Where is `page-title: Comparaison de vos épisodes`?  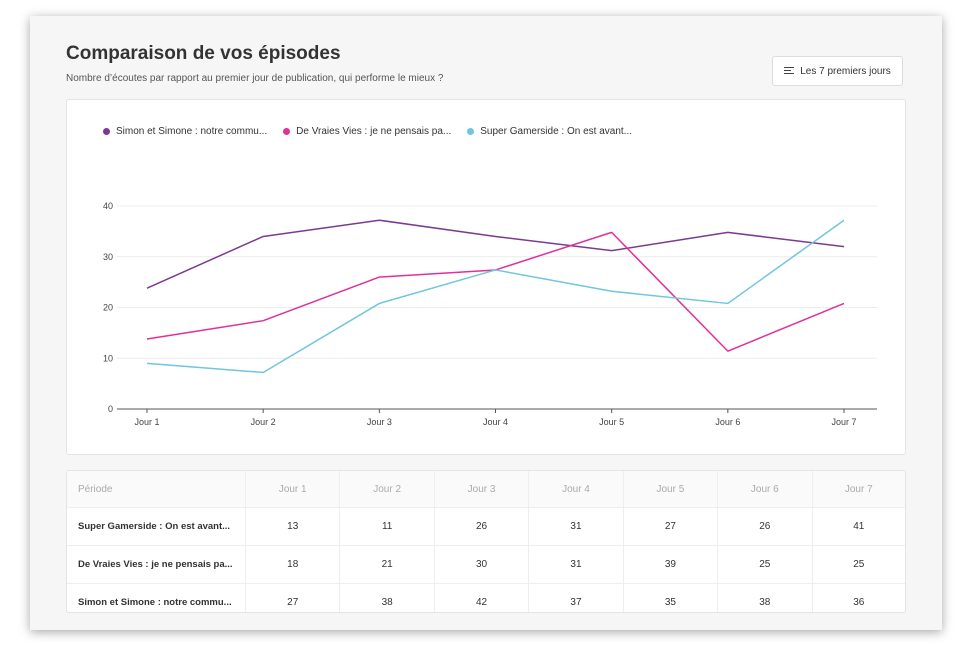
page-title: Comparaison de vos épisodes is located at coordinates (203, 53).